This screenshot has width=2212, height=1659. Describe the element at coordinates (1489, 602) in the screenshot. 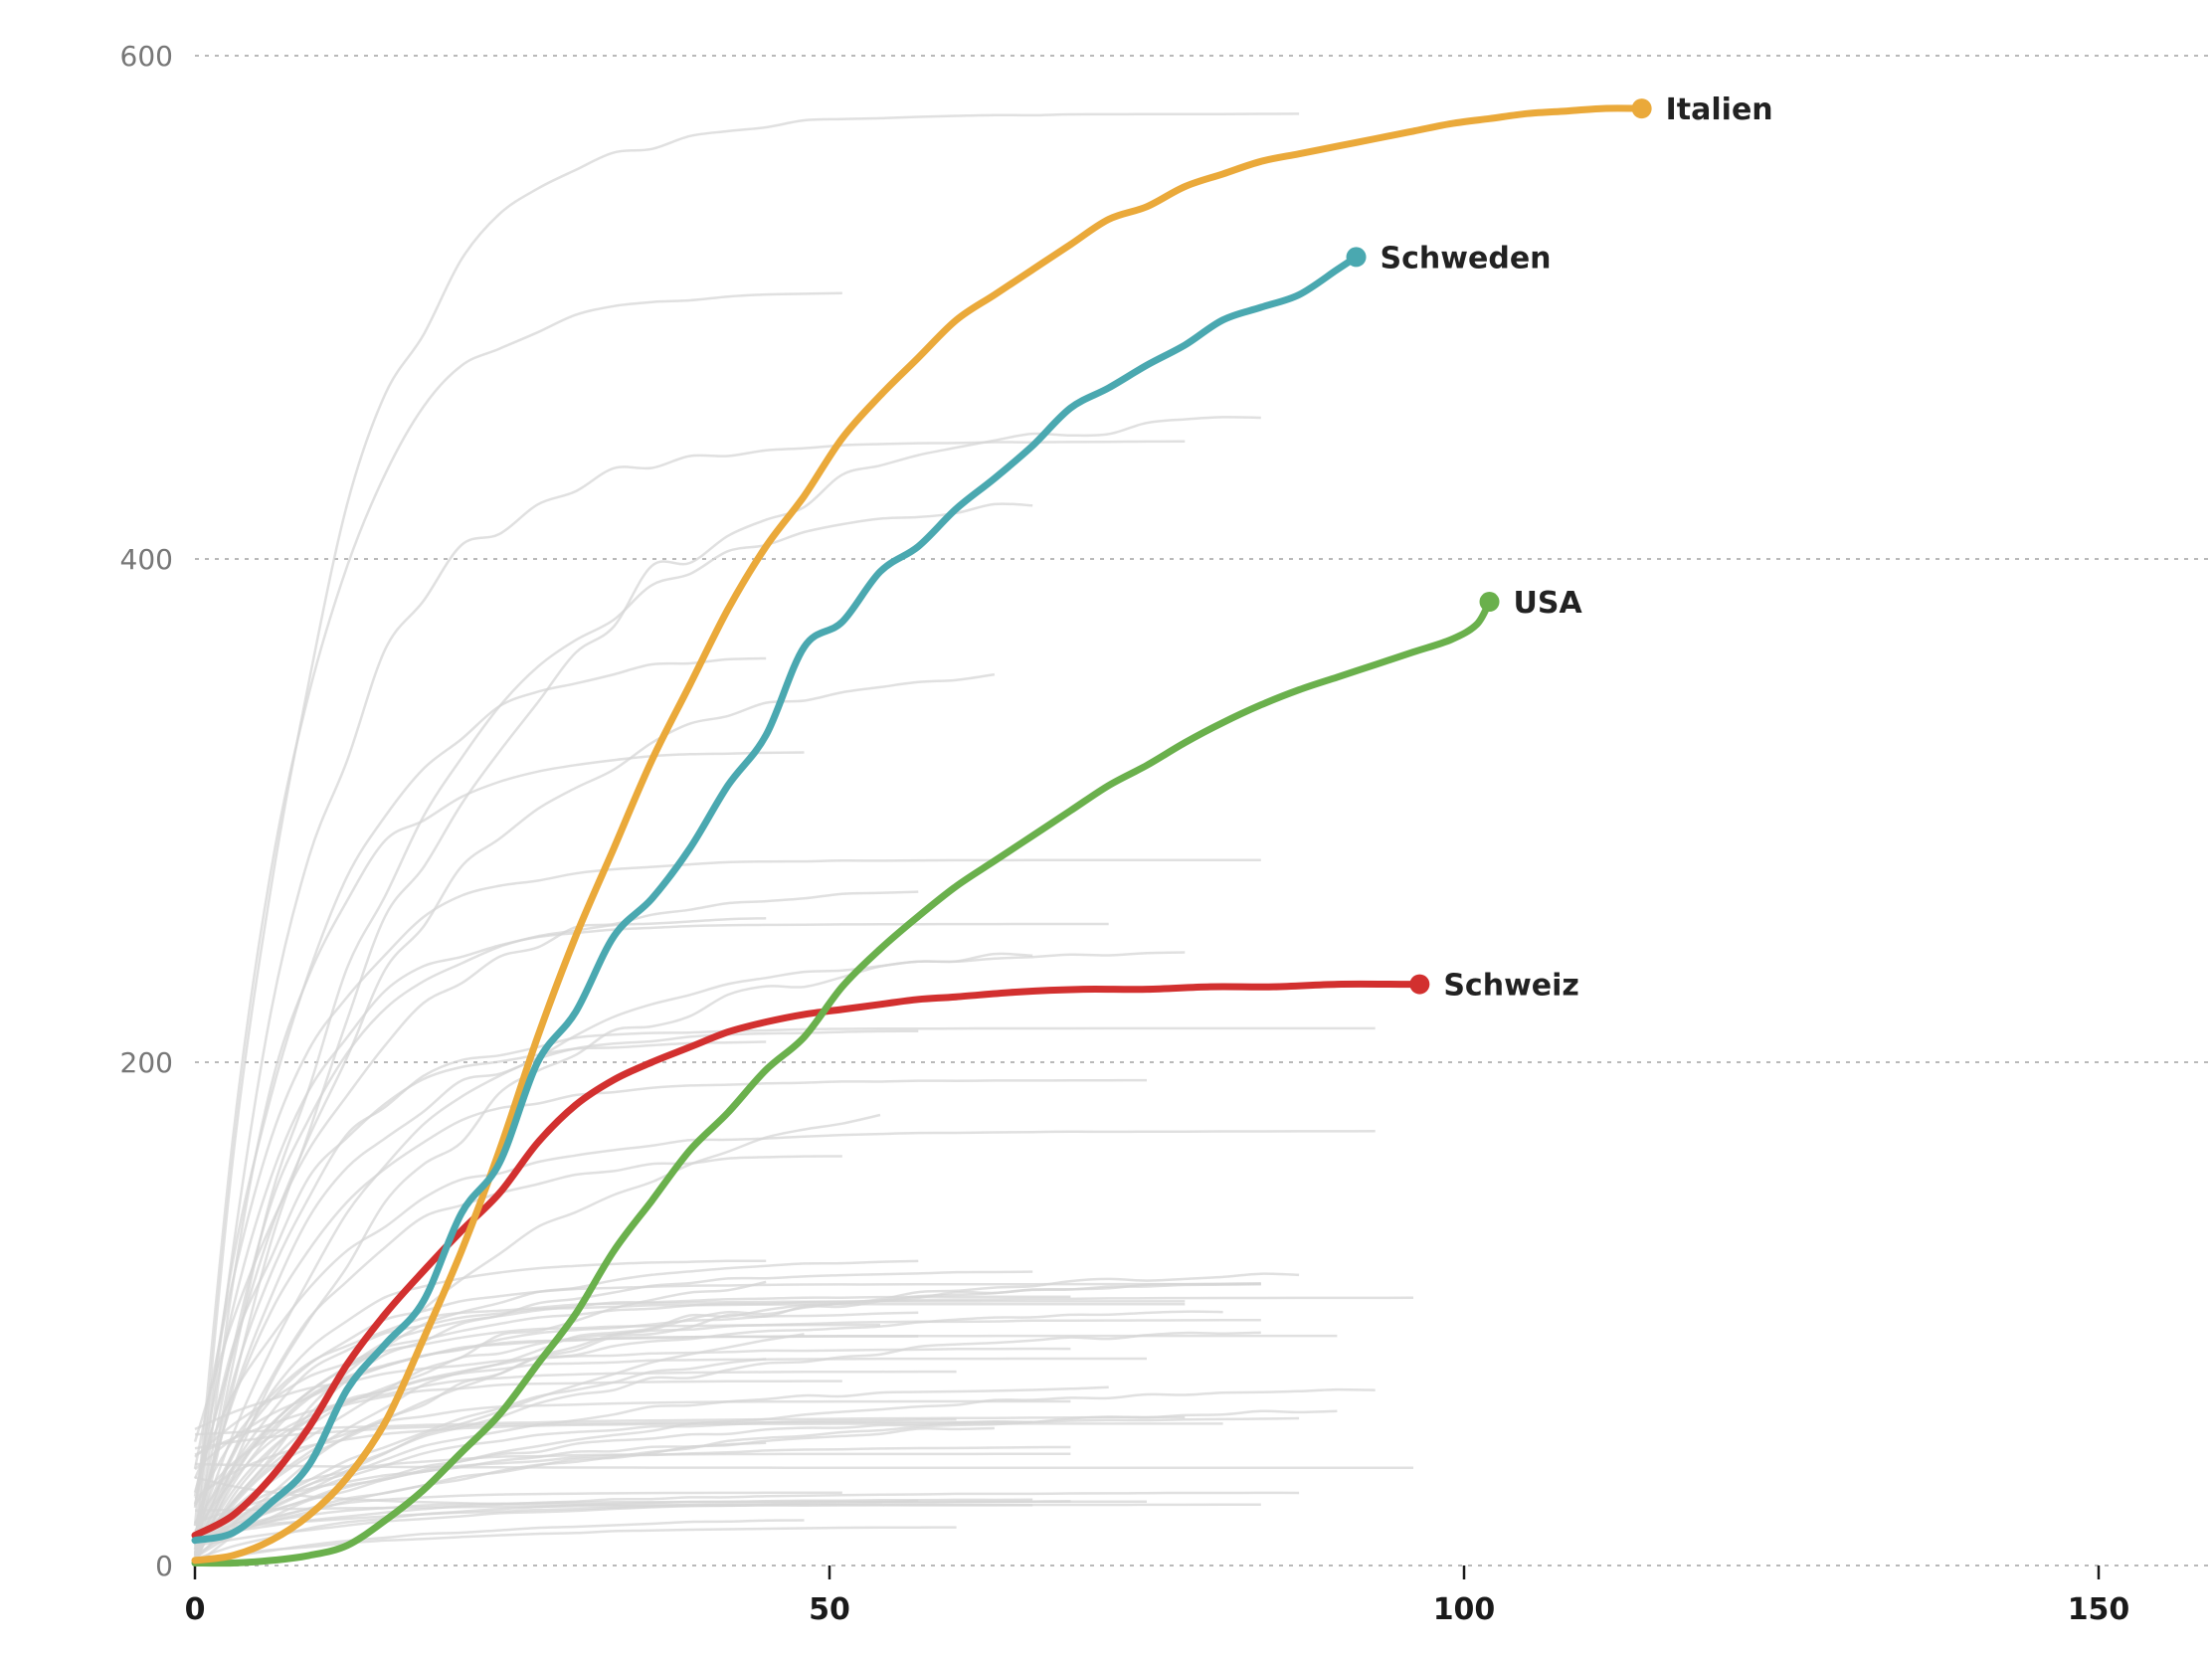

I see `series-endpoint-usa` at that location.